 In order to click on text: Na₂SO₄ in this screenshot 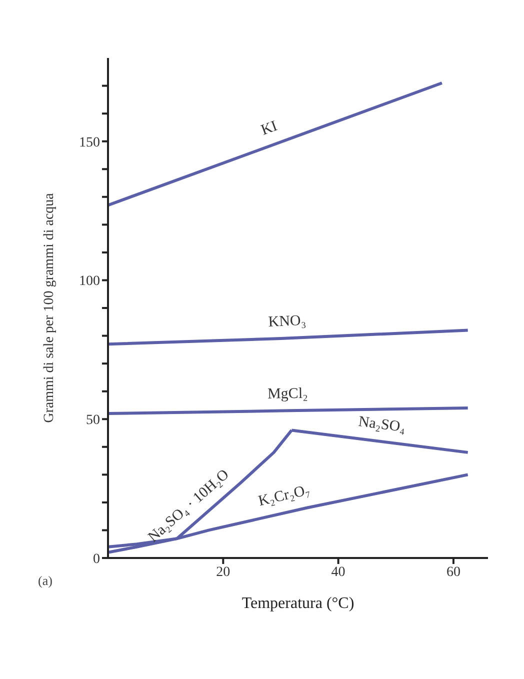, I will do `click(381, 425)`.